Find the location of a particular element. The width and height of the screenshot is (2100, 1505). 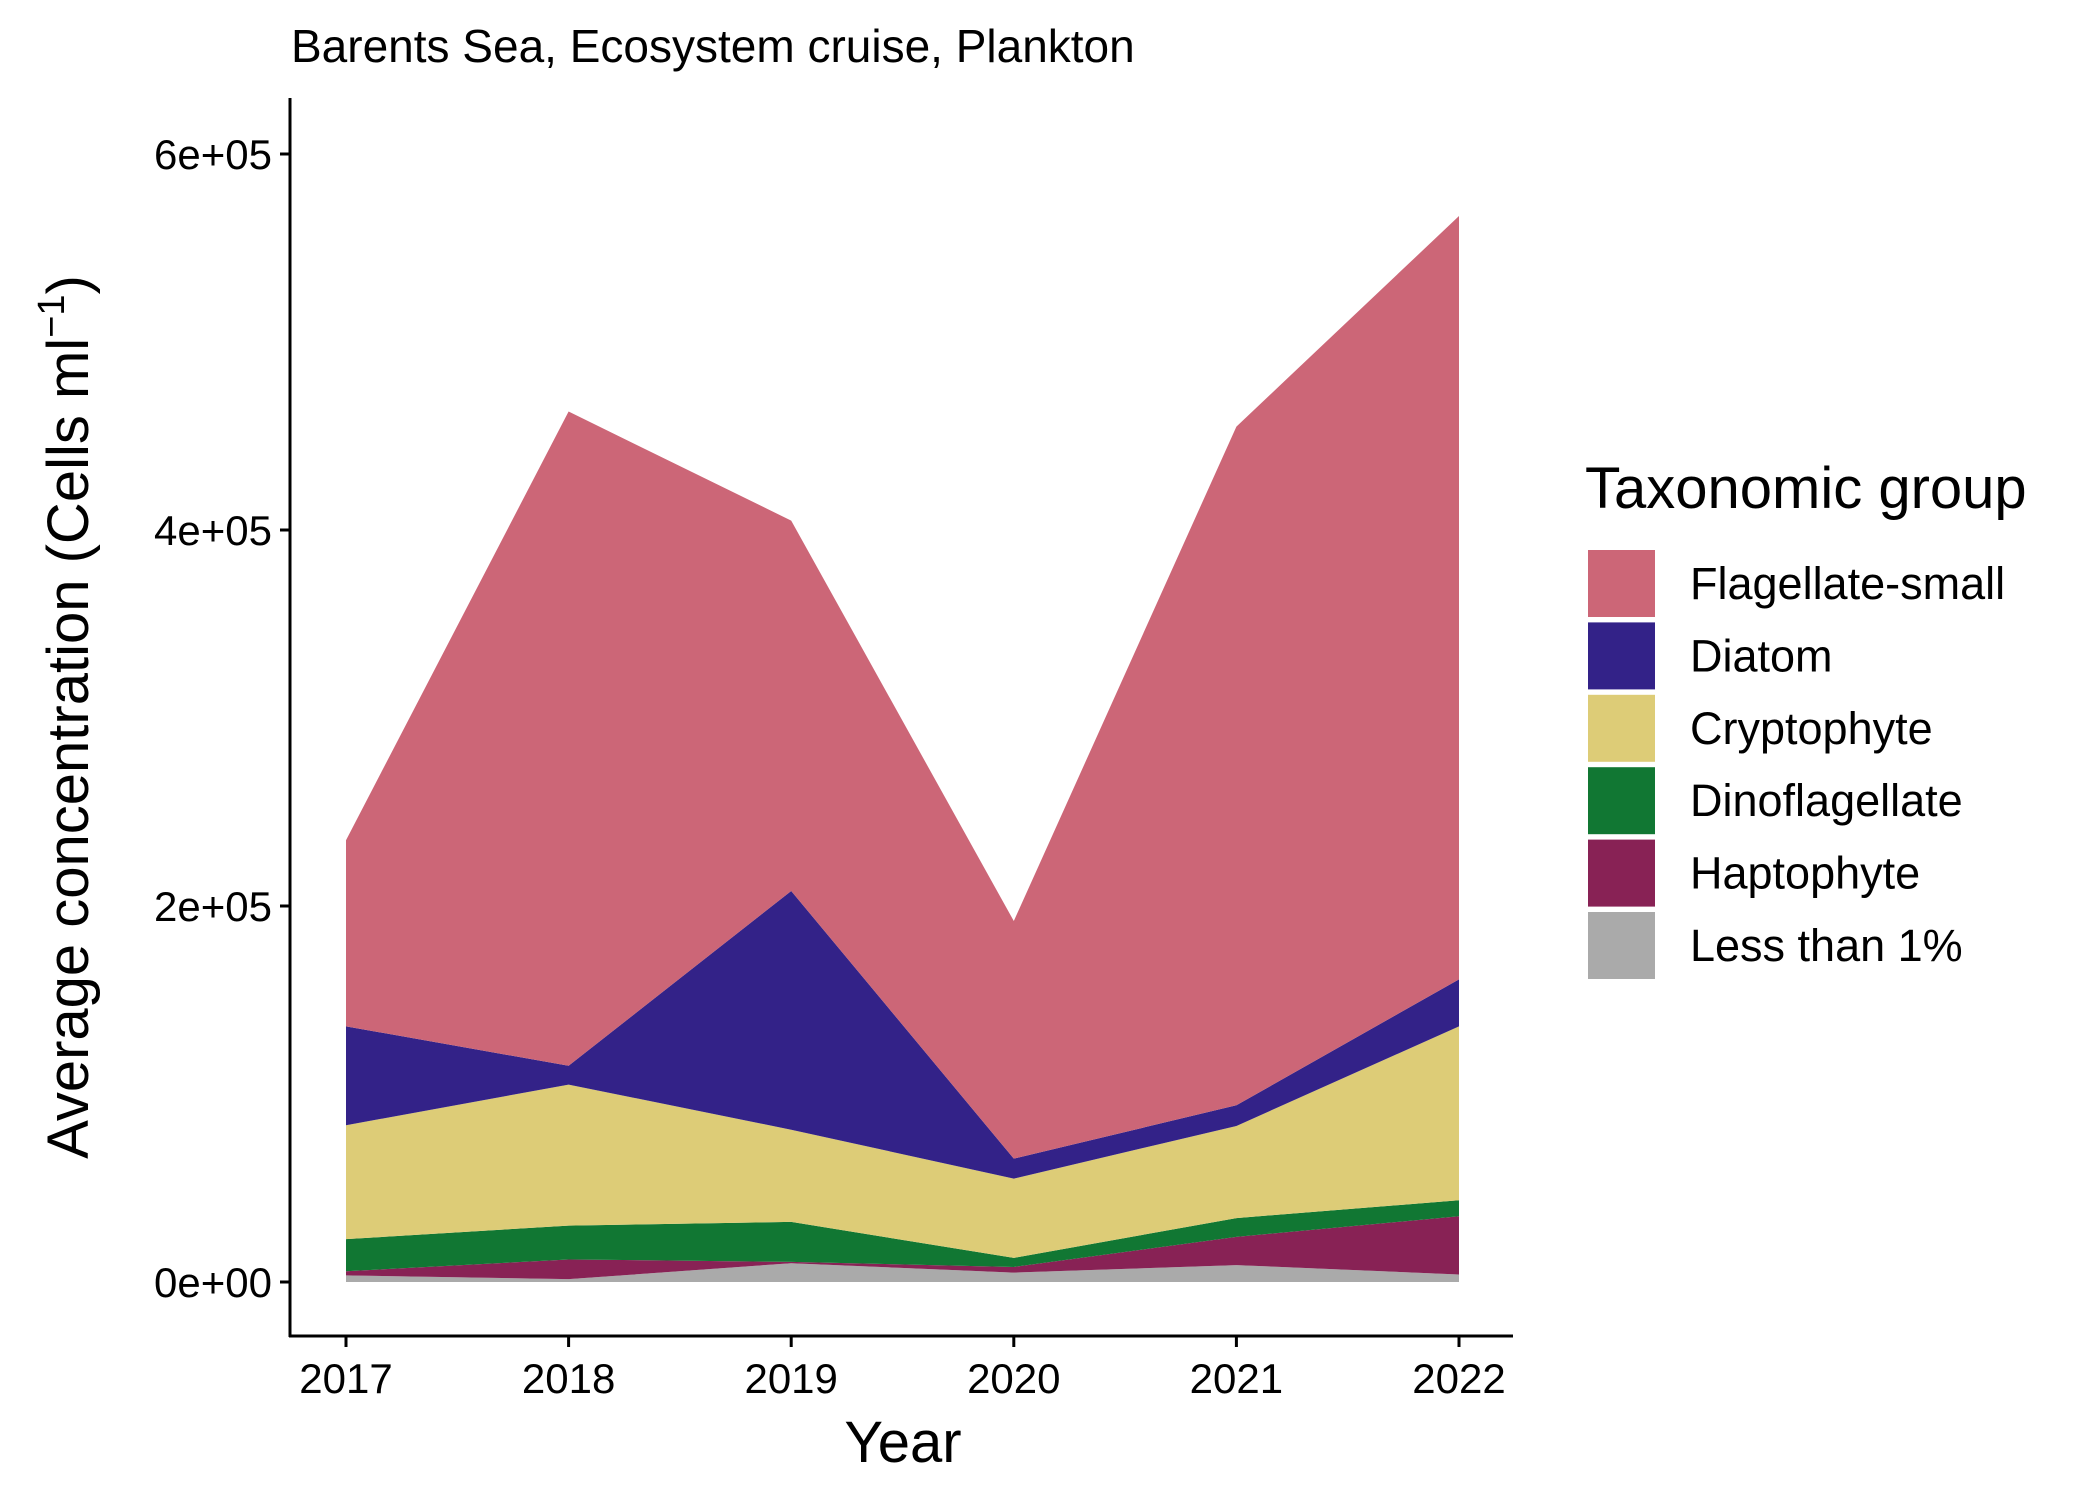

area-cryptophyte is located at coordinates (902, 1142).